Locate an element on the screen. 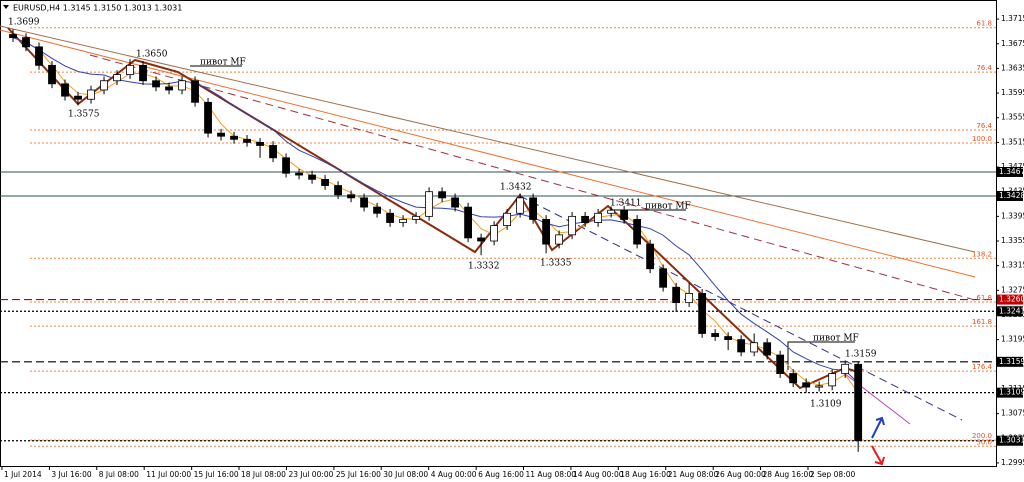 This screenshot has width=1024, height=482. y-tick-label: 1.3315 is located at coordinates (1012, 265).